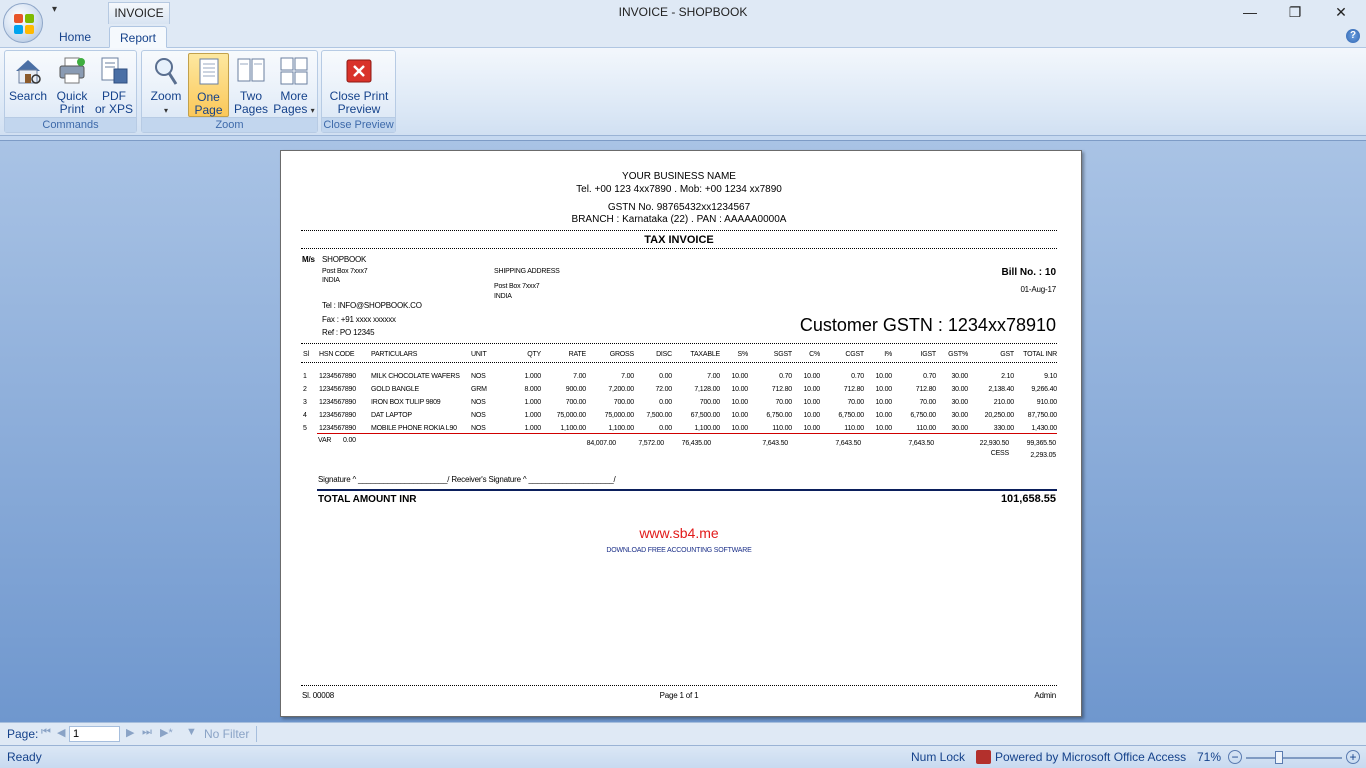  What do you see at coordinates (70, 124) in the screenshot?
I see `group-label-commands: Commands` at bounding box center [70, 124].